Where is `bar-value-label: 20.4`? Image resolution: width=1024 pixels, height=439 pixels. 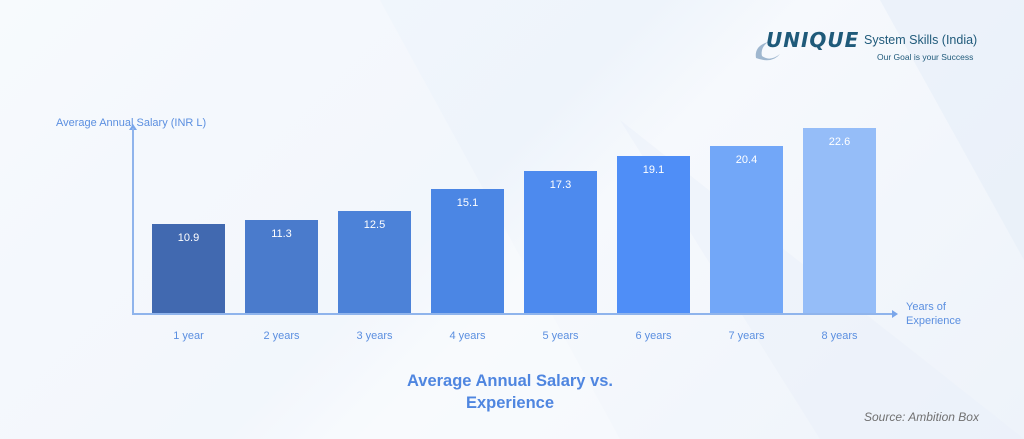
bar-value-label: 20.4 is located at coordinates (746, 160).